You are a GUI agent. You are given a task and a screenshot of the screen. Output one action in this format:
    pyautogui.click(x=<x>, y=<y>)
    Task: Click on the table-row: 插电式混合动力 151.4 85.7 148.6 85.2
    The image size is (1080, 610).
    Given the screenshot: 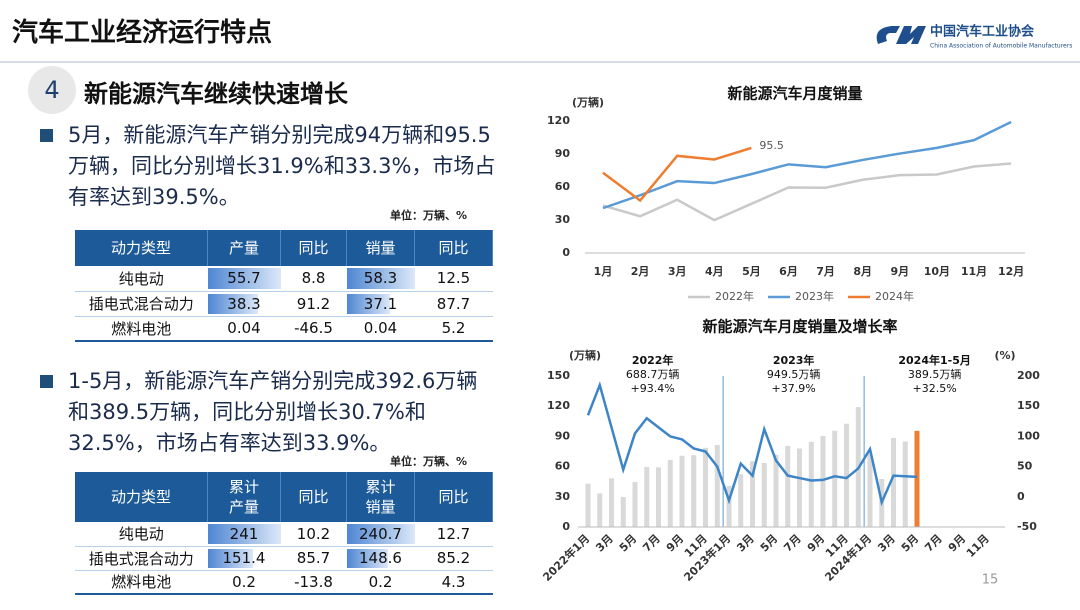 What is the action you would take?
    pyautogui.click(x=284, y=558)
    